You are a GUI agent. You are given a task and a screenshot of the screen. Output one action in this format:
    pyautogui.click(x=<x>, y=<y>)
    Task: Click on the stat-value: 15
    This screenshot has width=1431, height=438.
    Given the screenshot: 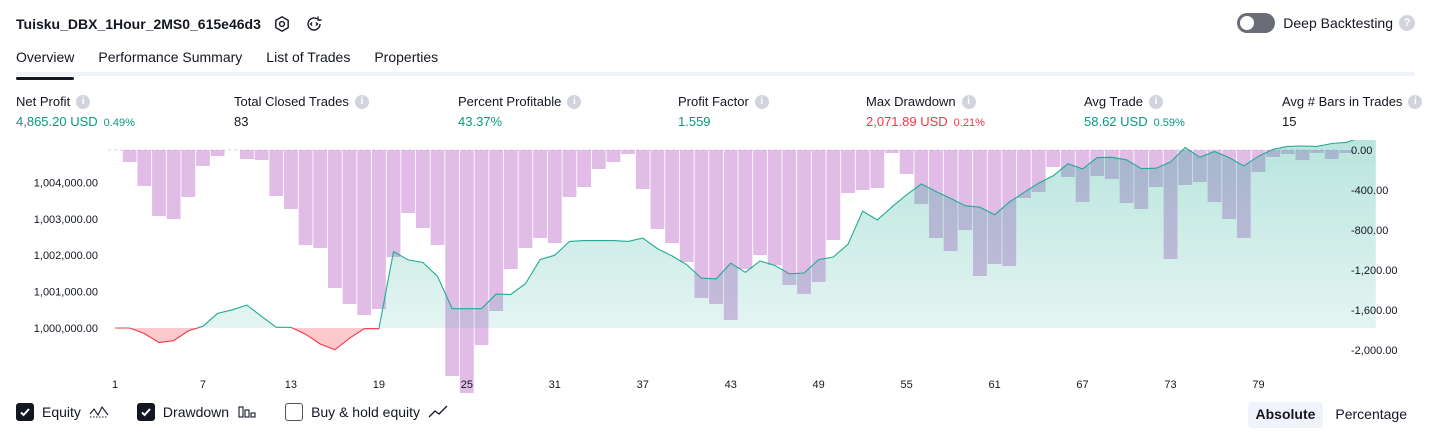 What is the action you would take?
    pyautogui.click(x=1352, y=121)
    